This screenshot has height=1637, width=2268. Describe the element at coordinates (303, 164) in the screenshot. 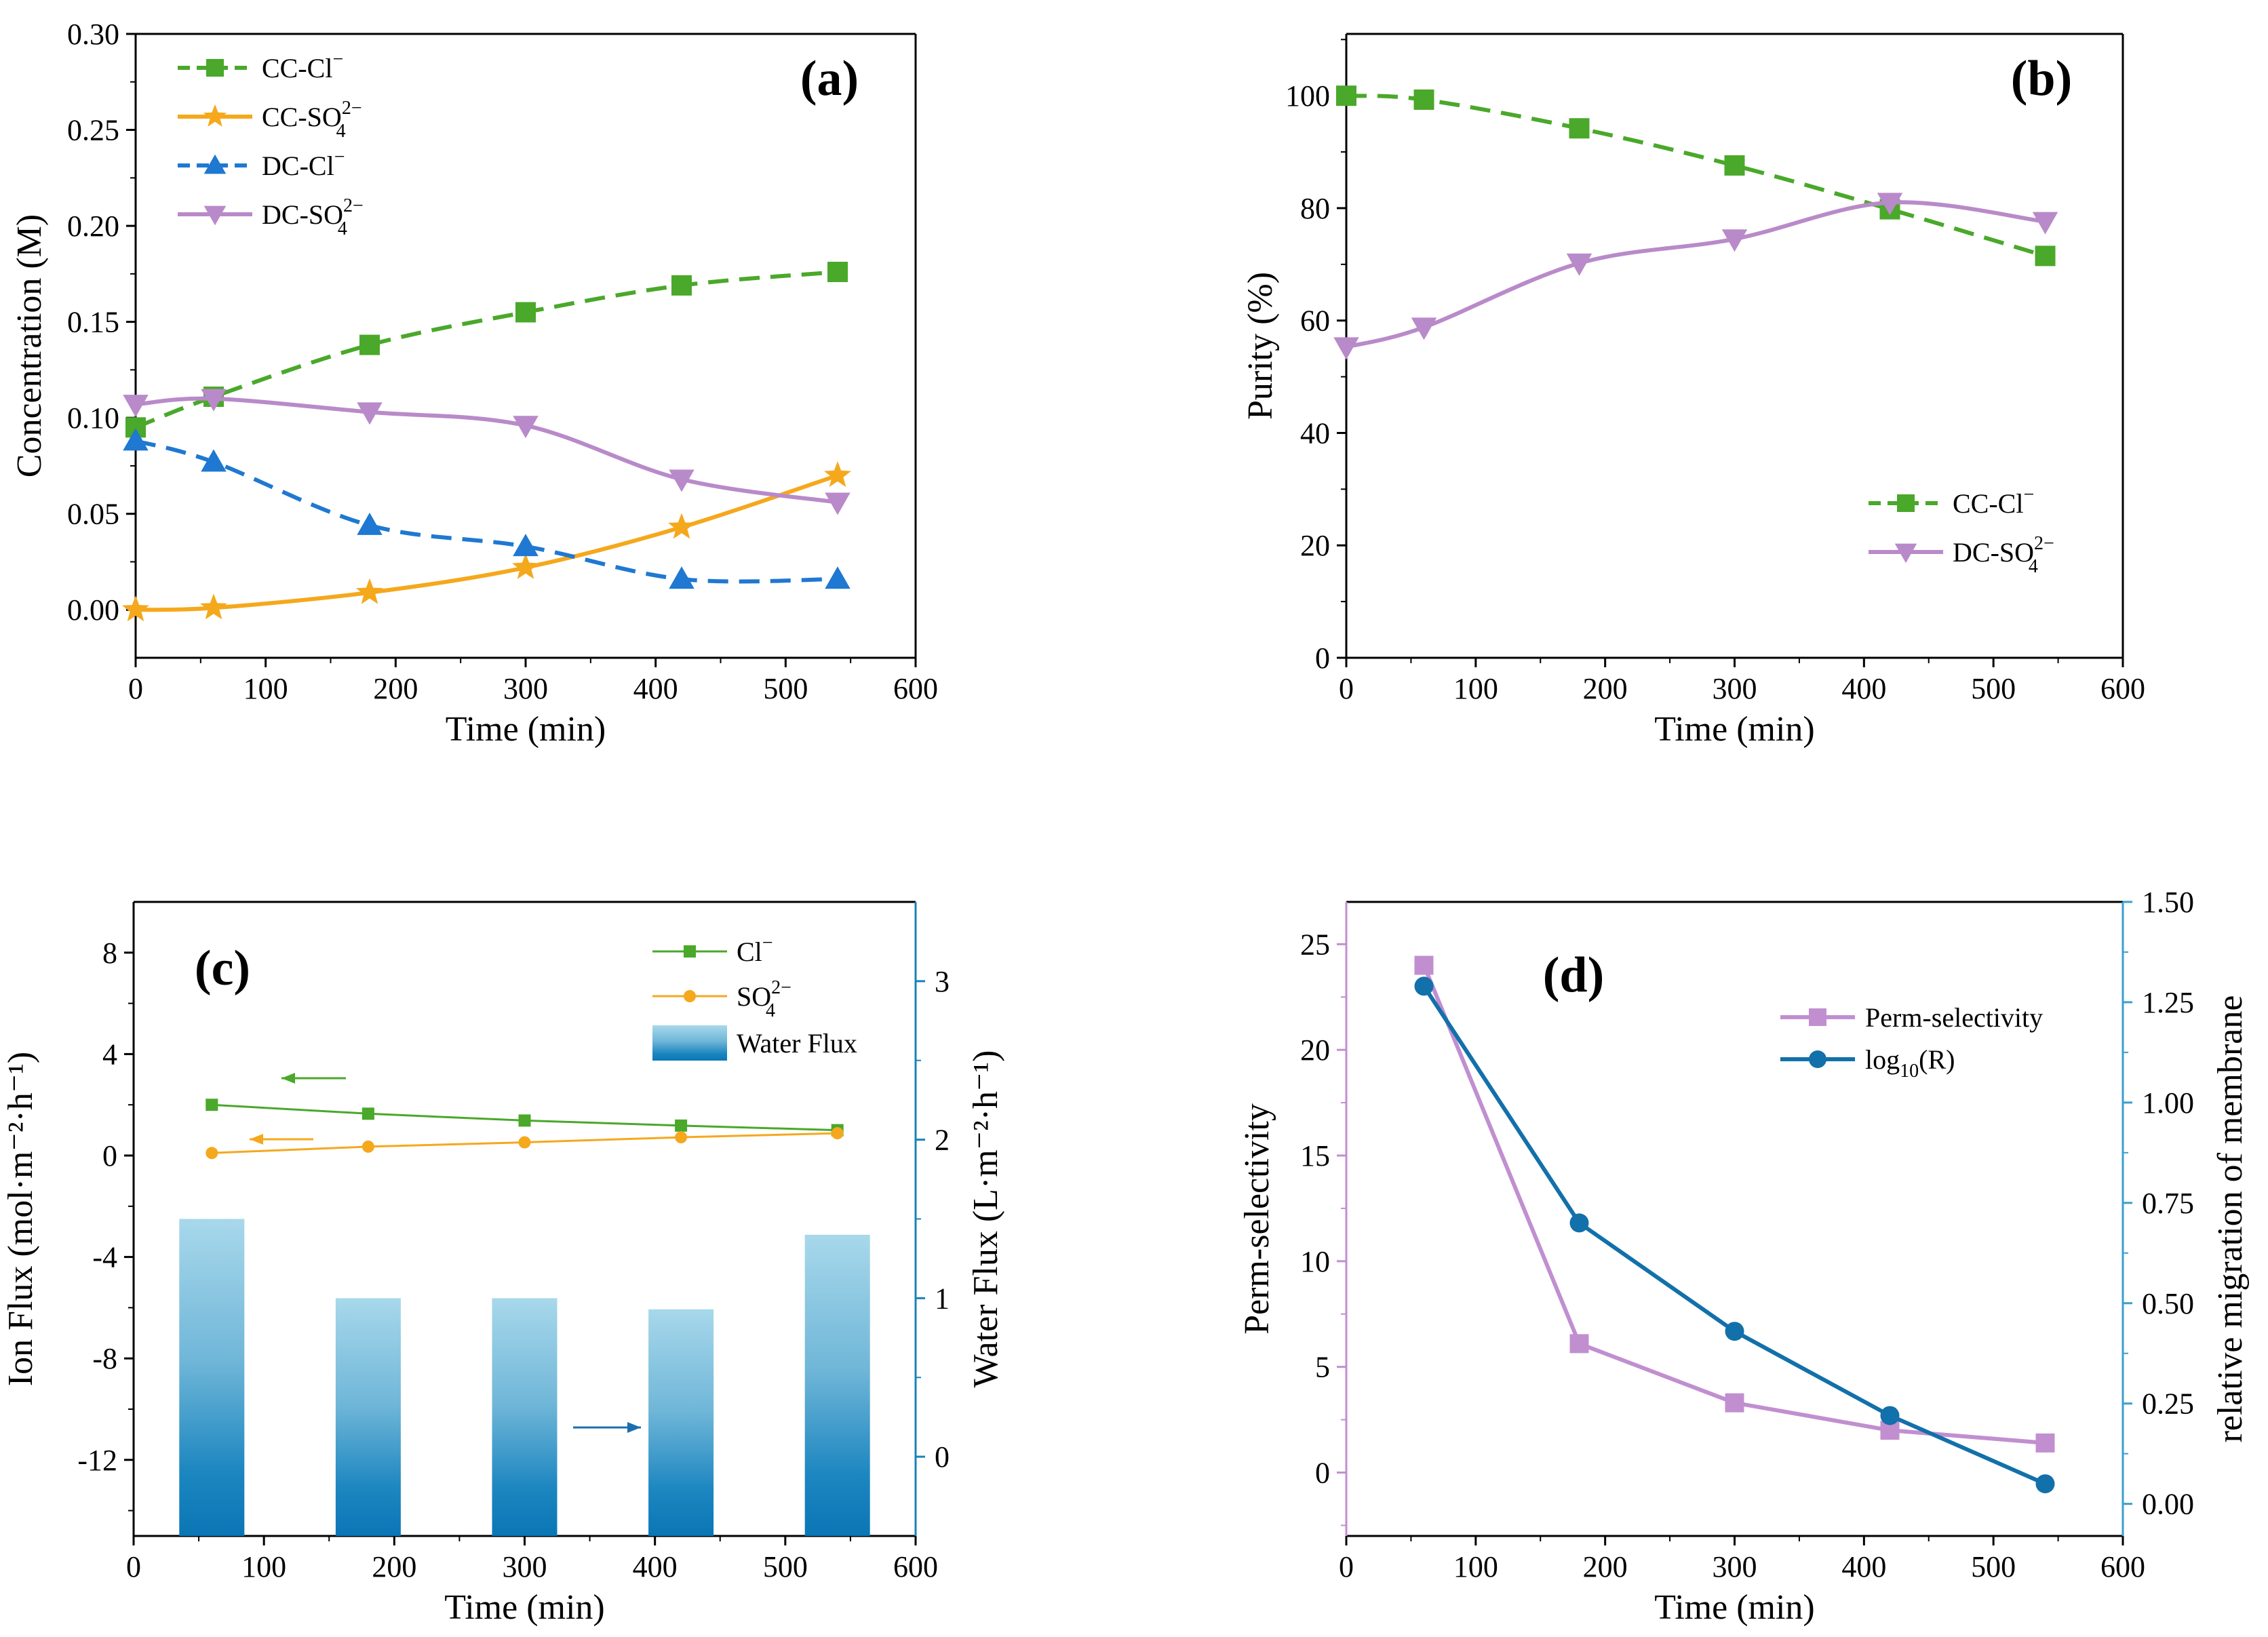

I see `legend-label: DC-Cl−` at that location.